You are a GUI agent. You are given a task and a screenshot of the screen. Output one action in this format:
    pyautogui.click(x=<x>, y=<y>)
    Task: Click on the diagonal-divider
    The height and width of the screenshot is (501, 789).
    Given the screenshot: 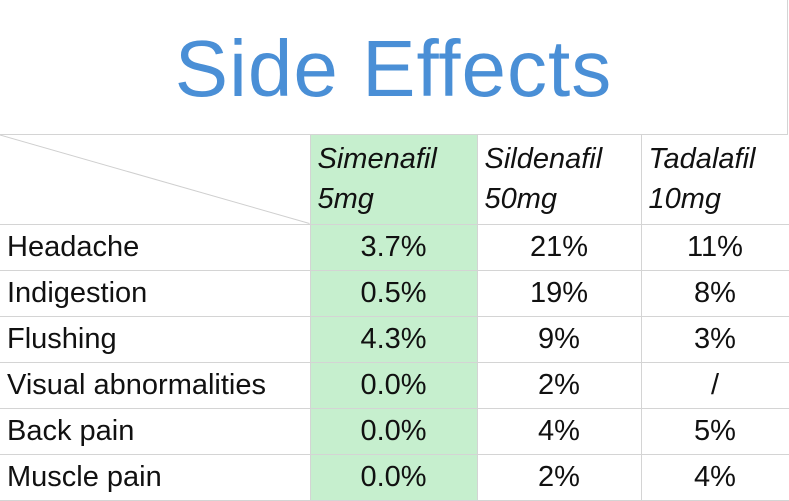 What is the action you would take?
    pyautogui.click(x=154, y=179)
    